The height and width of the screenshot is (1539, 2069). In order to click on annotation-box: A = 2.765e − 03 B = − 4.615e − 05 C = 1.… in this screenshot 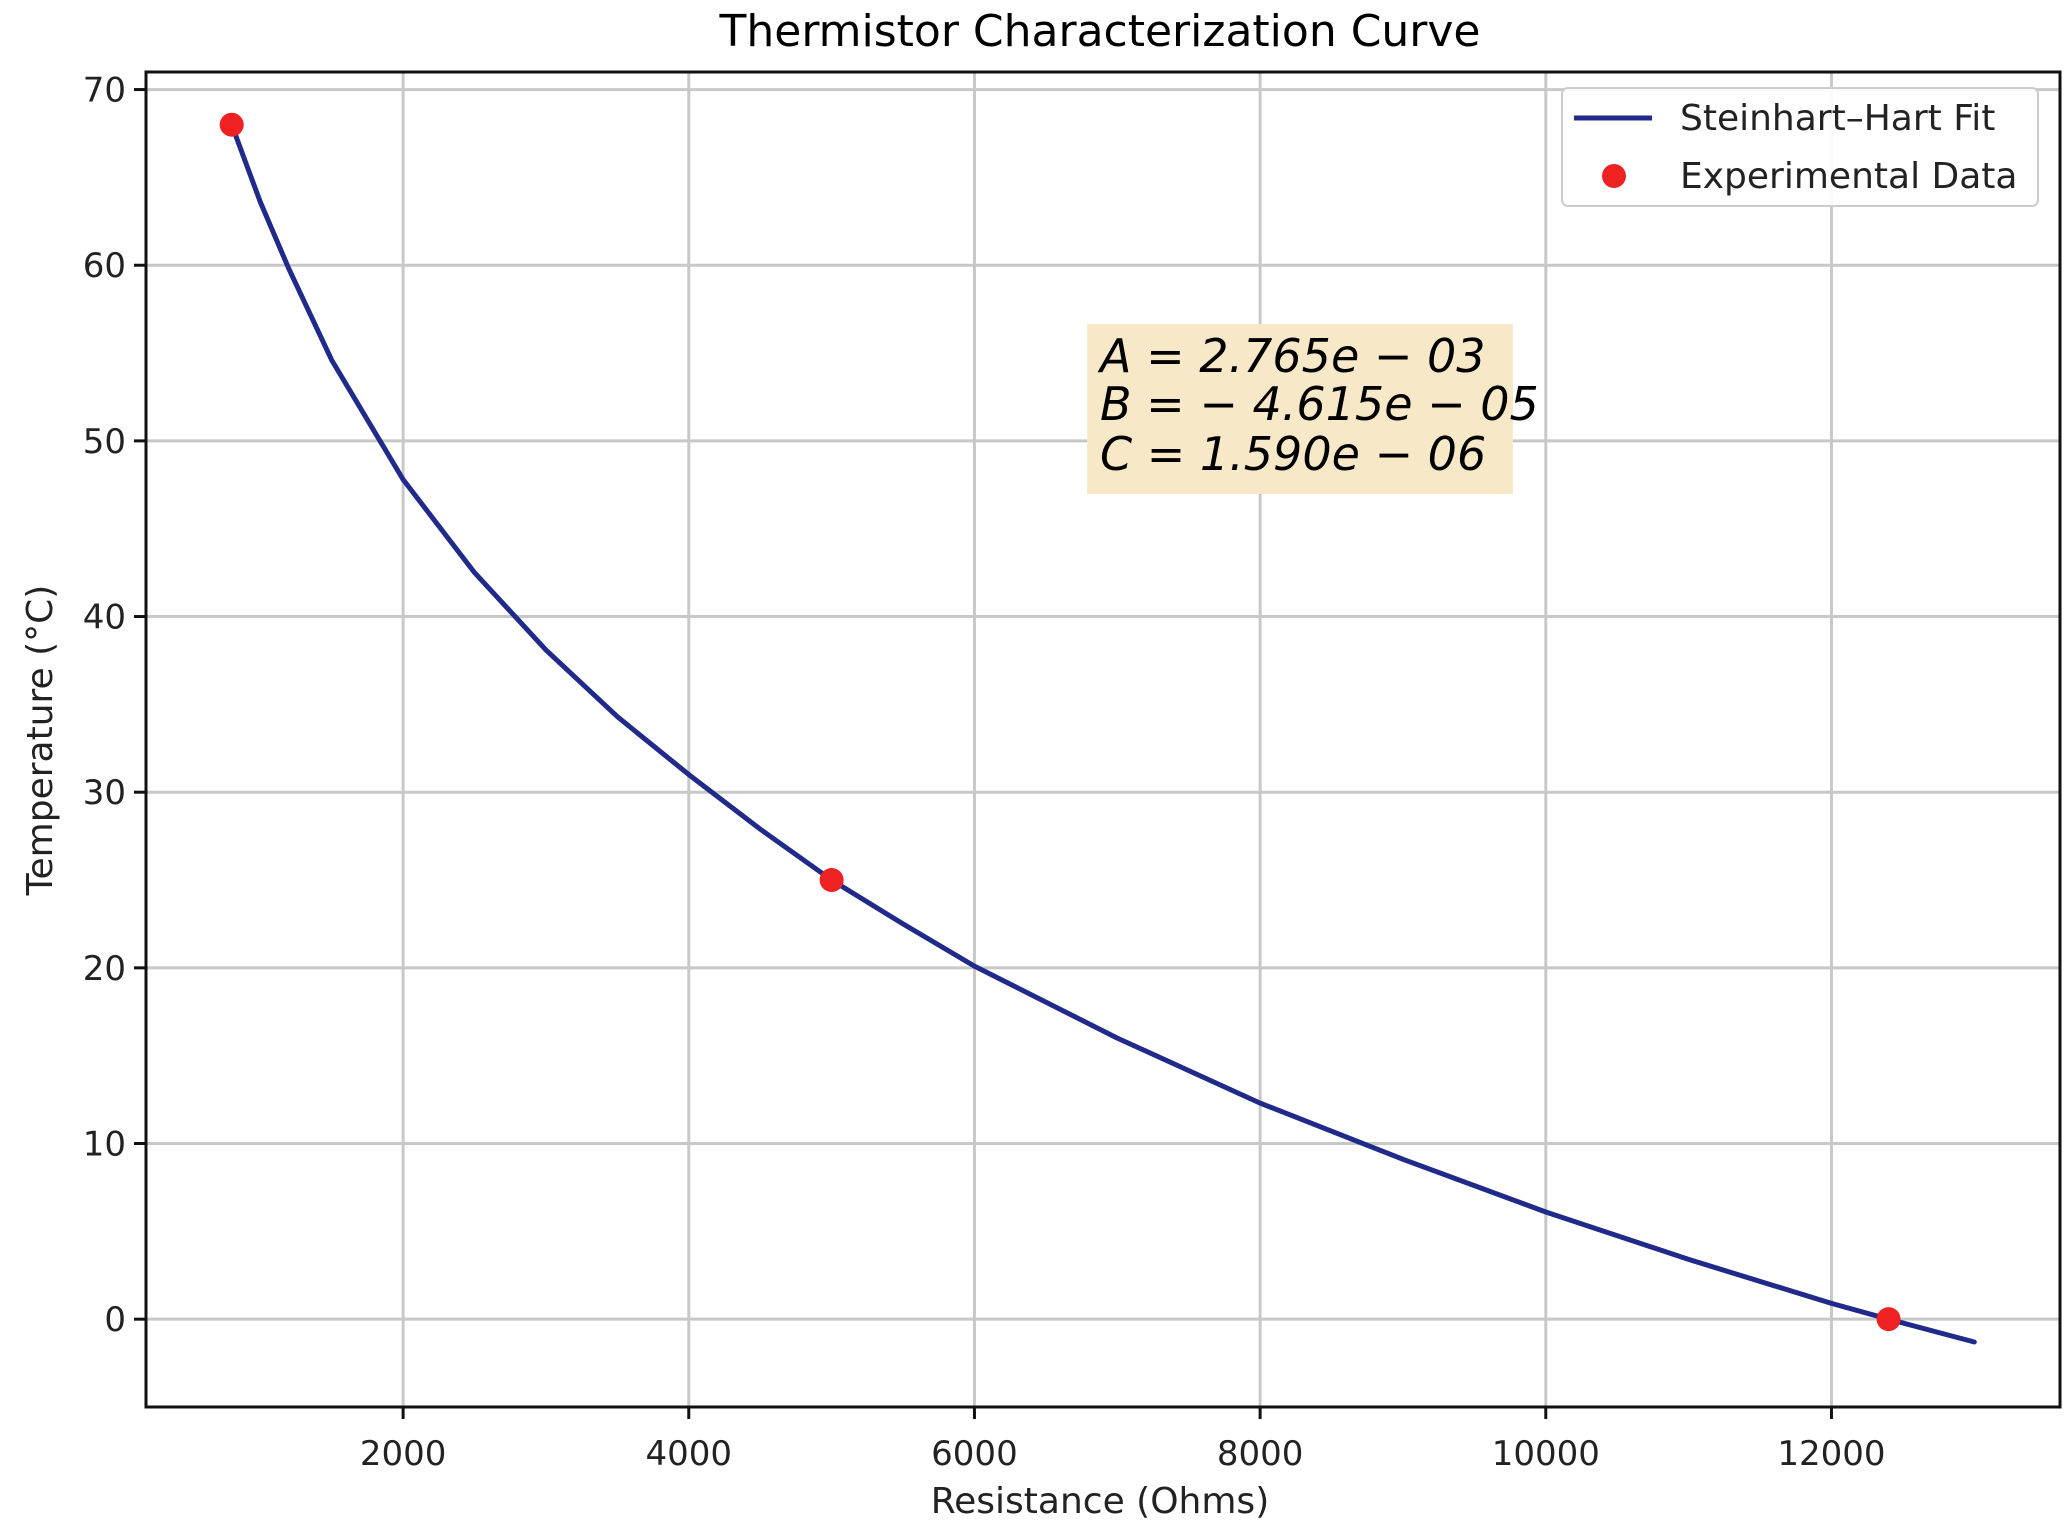, I will do `click(1313, 409)`.